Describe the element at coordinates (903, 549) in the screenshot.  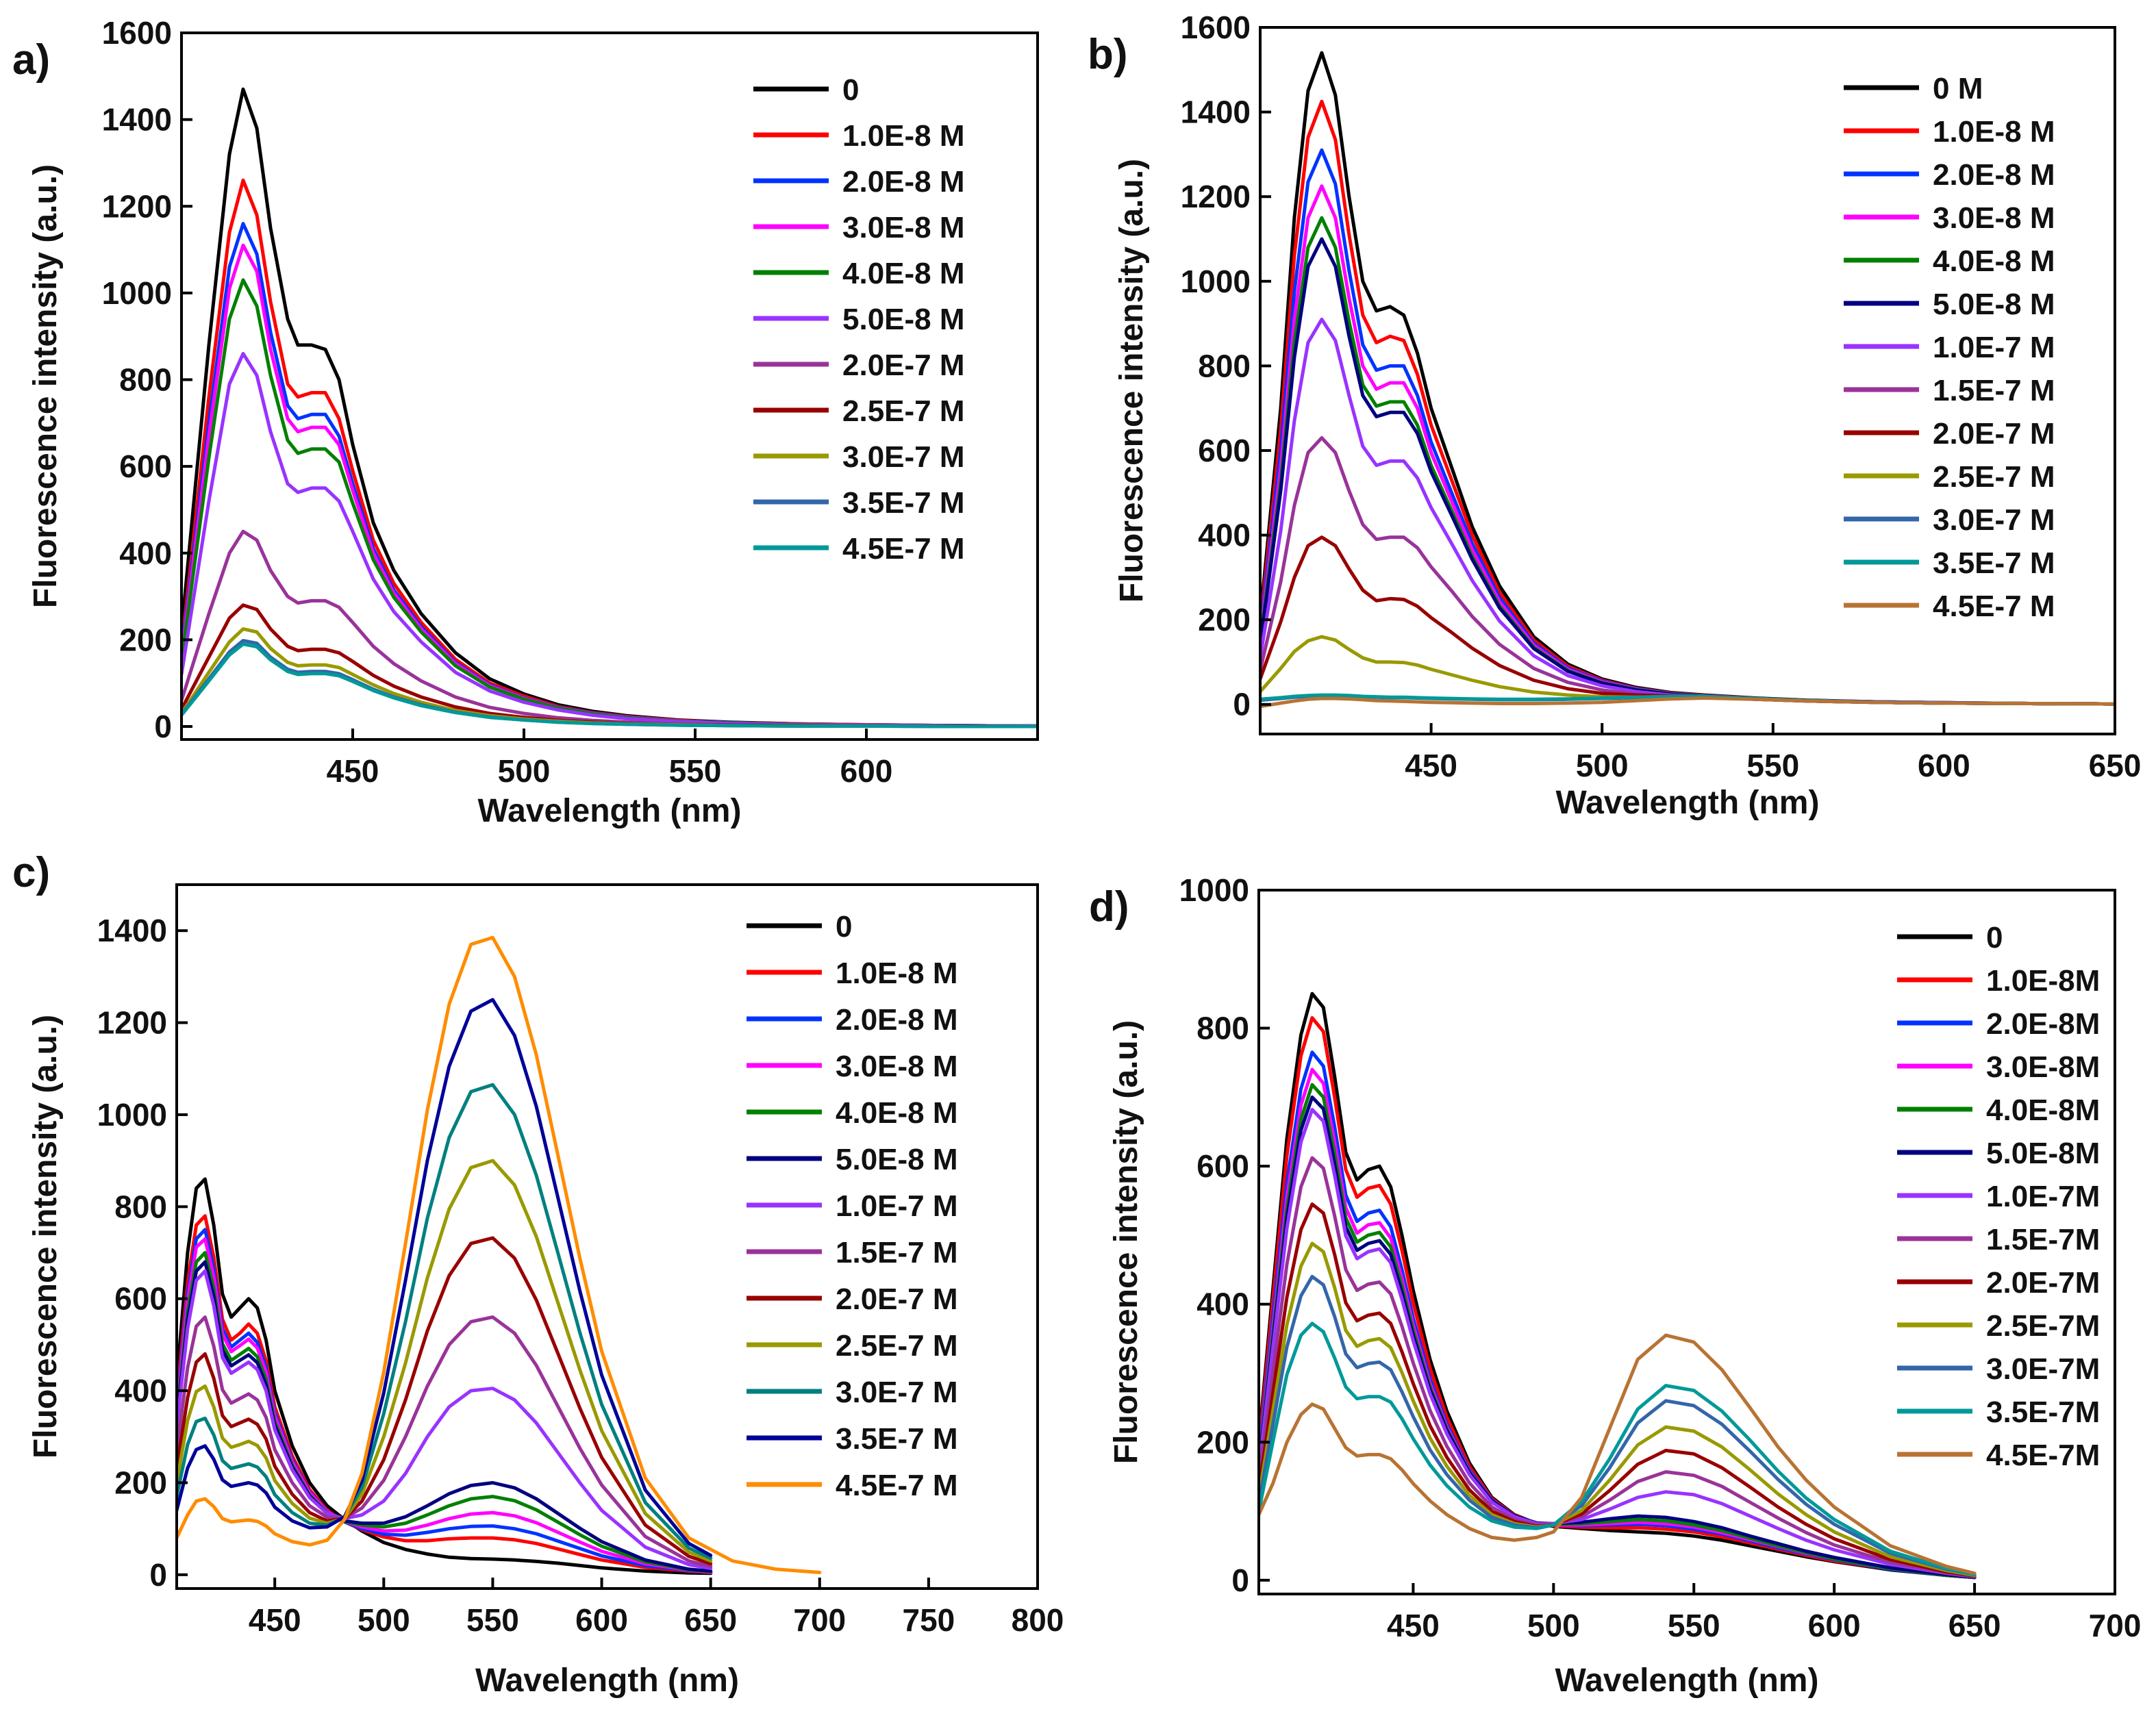
I see `legend-label-10: 4.5E-7 M` at that location.